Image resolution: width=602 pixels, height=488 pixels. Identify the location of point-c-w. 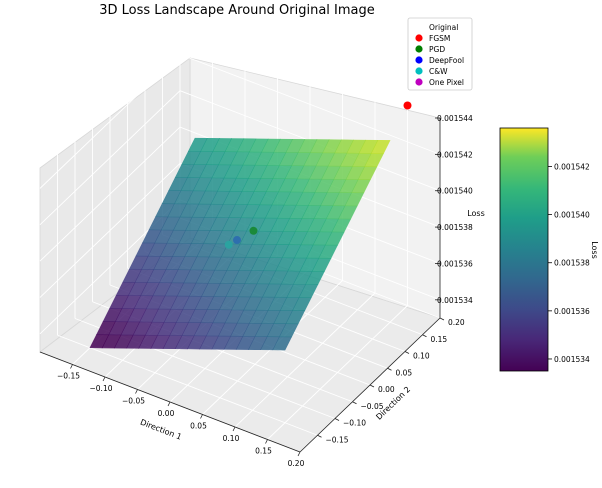
(228, 244).